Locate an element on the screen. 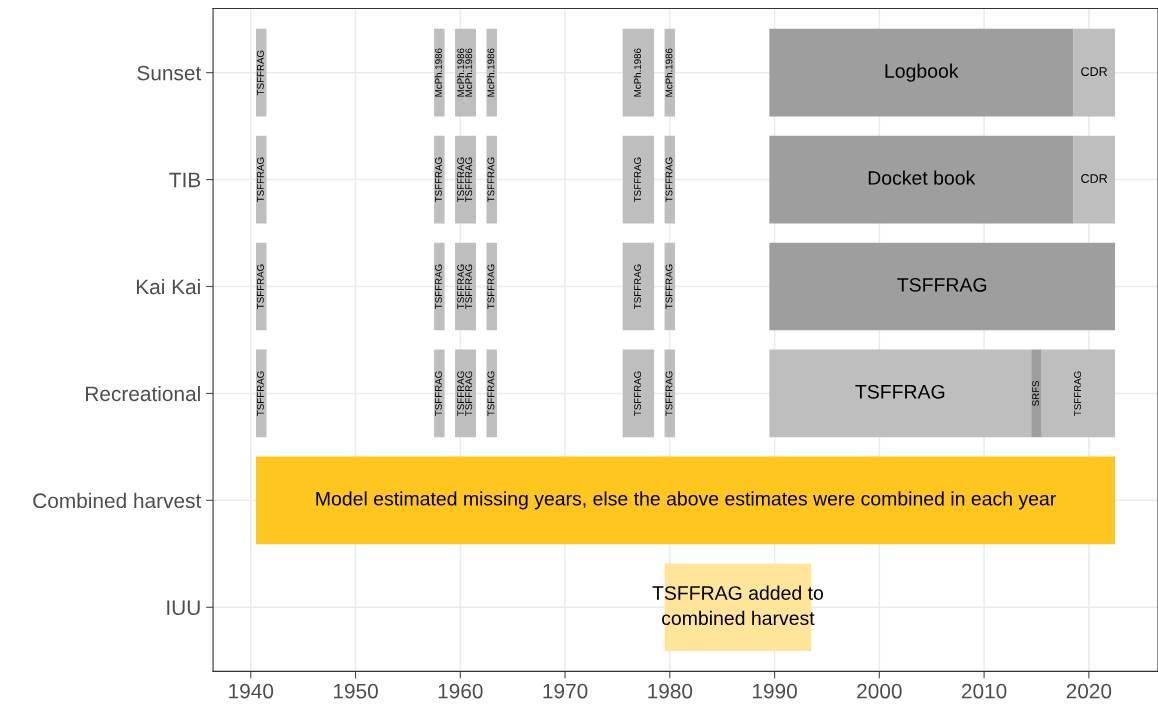 Image resolution: width=1158 pixels, height=709 pixels. y-tick-label: Sunset is located at coordinates (169, 73).